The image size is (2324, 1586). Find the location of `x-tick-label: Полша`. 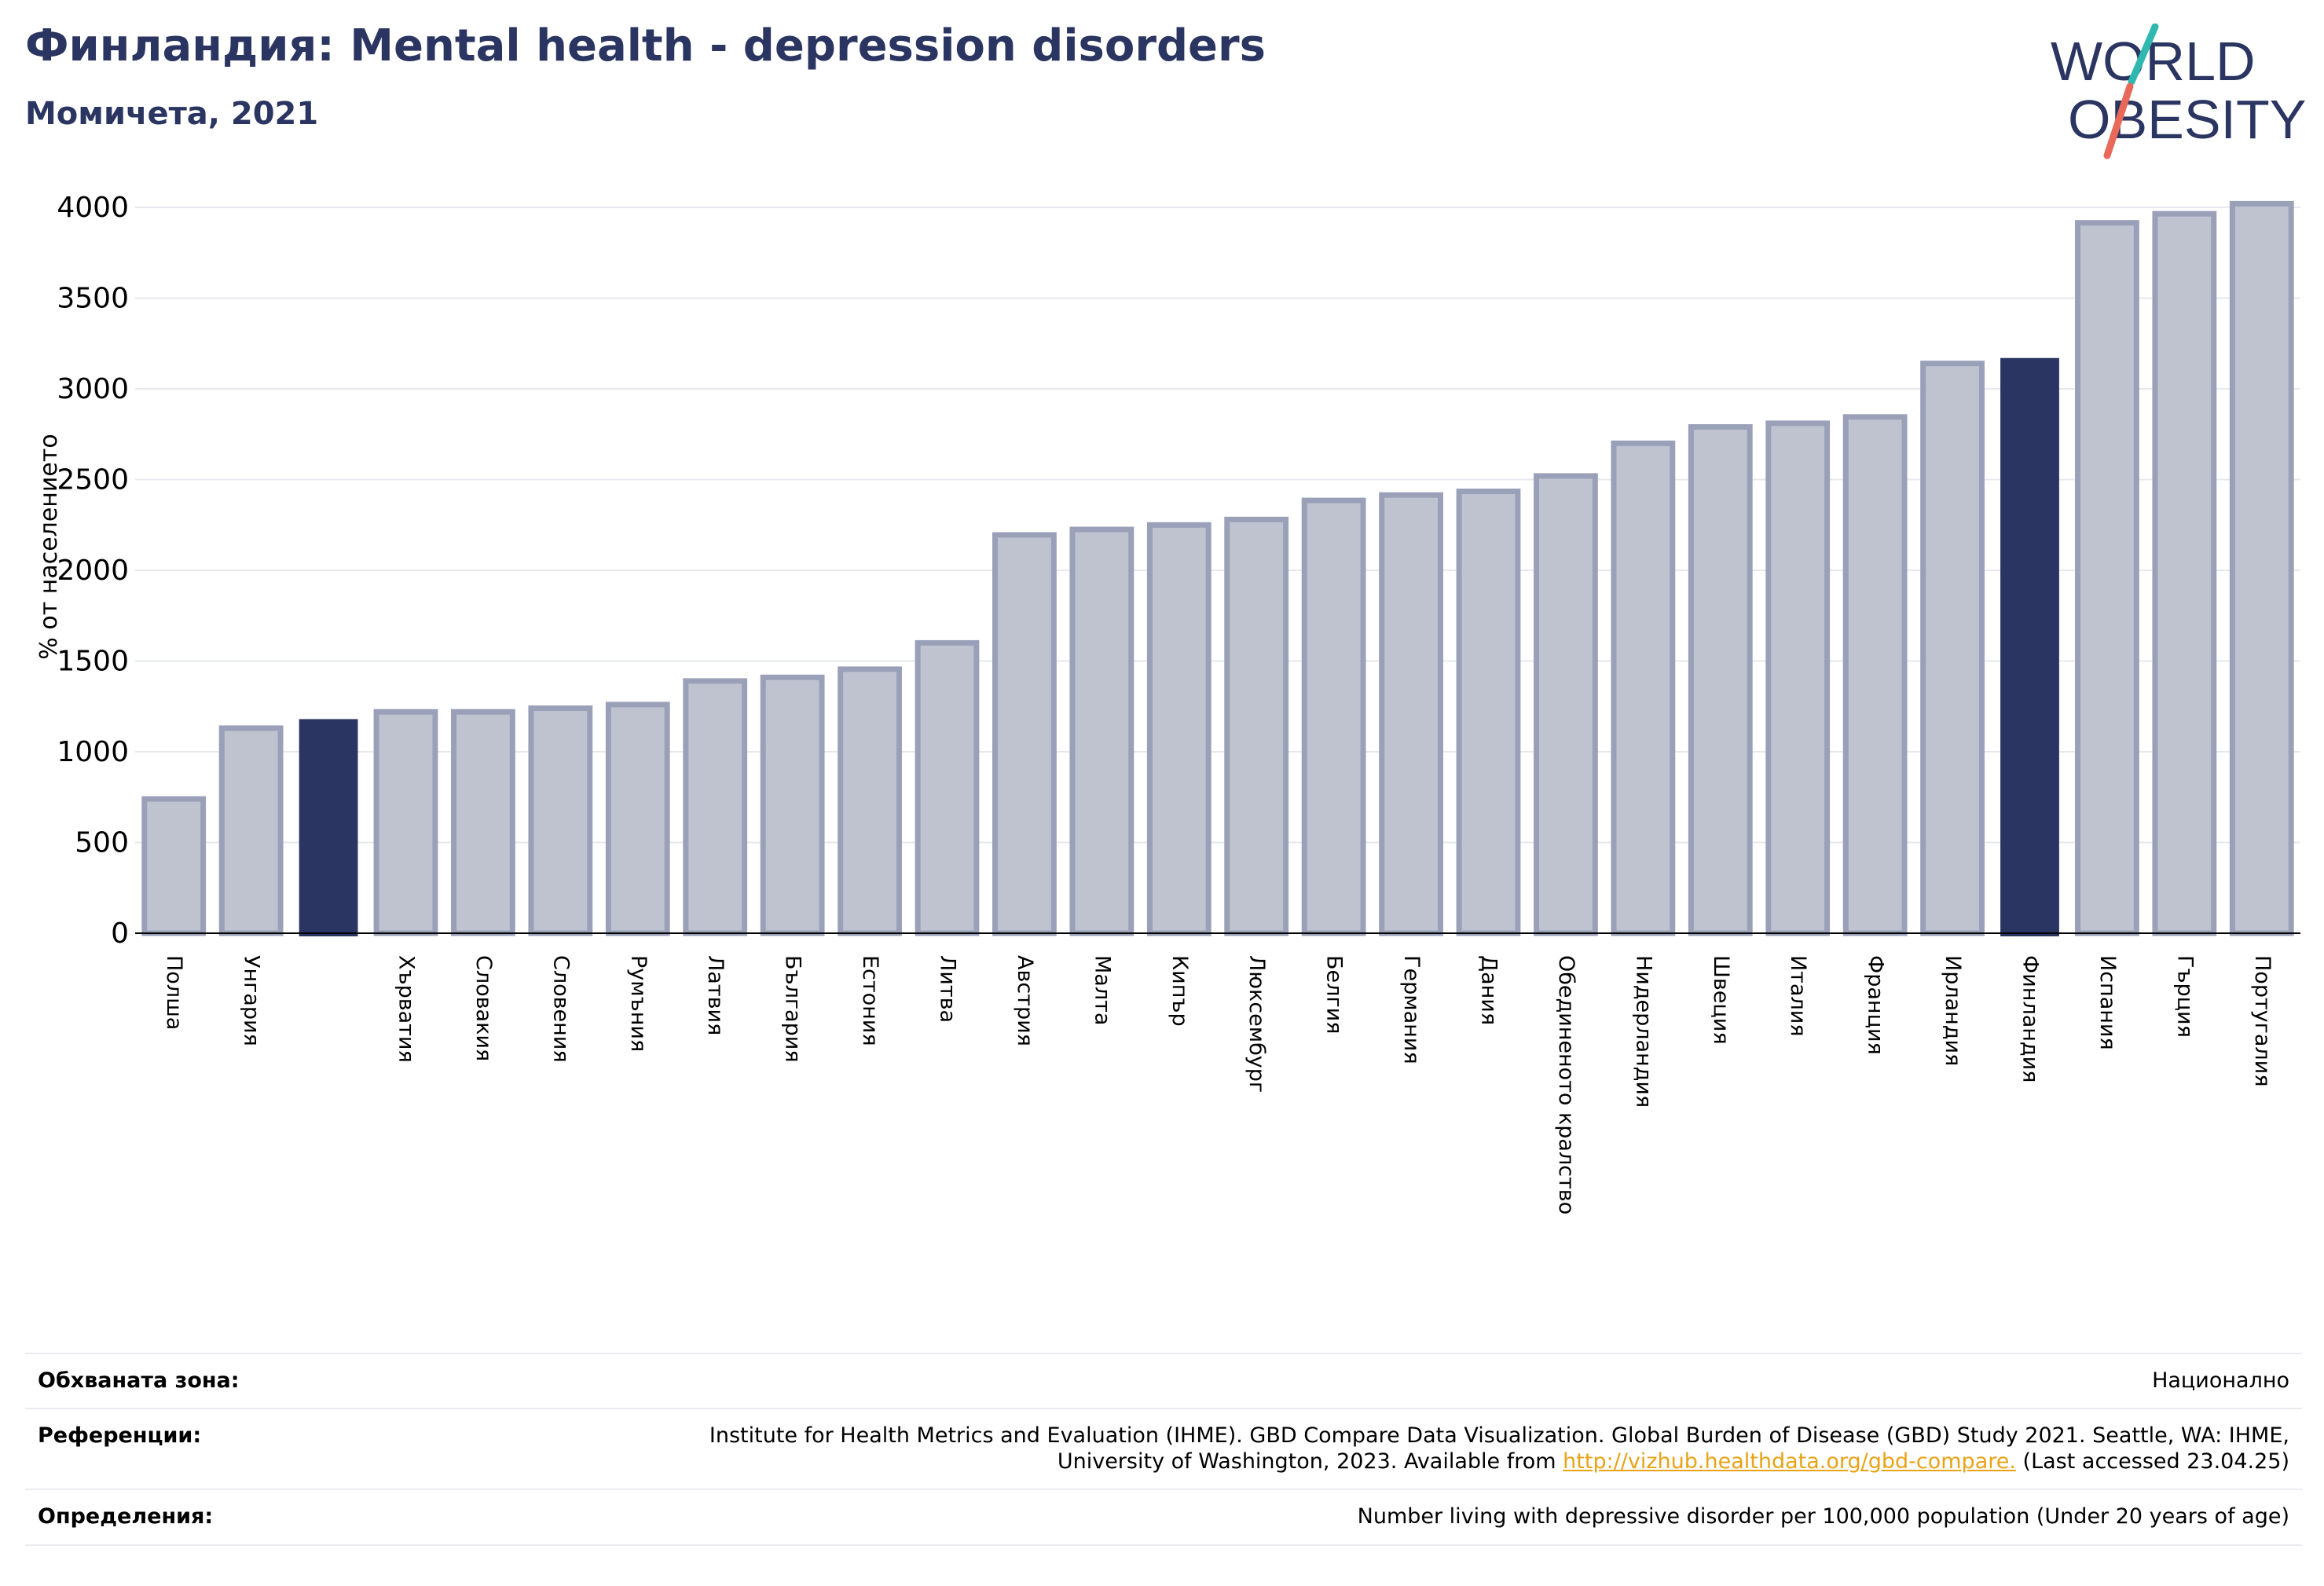

x-tick-label: Полша is located at coordinates (174, 992).